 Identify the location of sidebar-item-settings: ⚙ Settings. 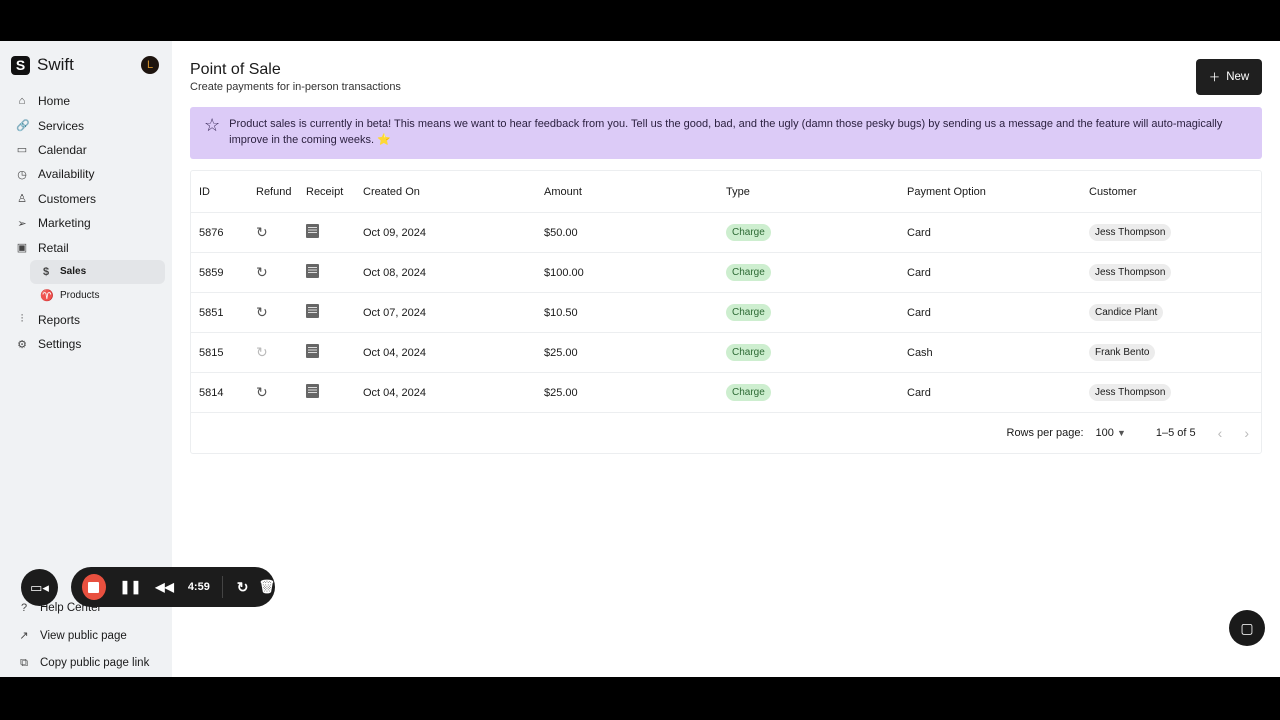
(86, 344).